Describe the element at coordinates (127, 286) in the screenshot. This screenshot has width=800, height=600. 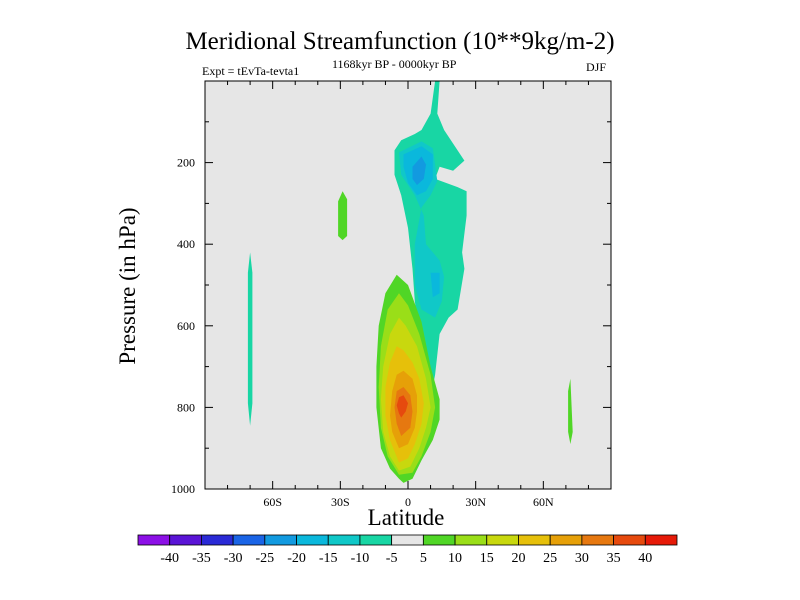
I see `y-axis-label: Pressure (in hPa)` at that location.